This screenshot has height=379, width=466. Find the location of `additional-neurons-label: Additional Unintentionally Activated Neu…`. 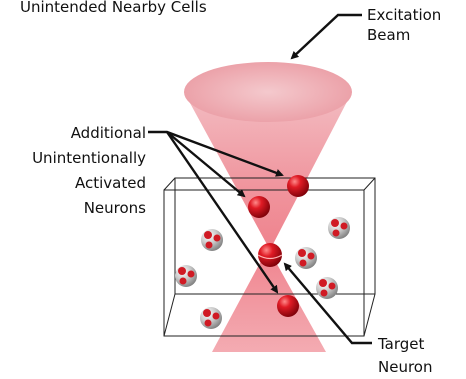

additional-neurons-label: Additional Unintentionally Activated Neu… is located at coordinates (89, 170).